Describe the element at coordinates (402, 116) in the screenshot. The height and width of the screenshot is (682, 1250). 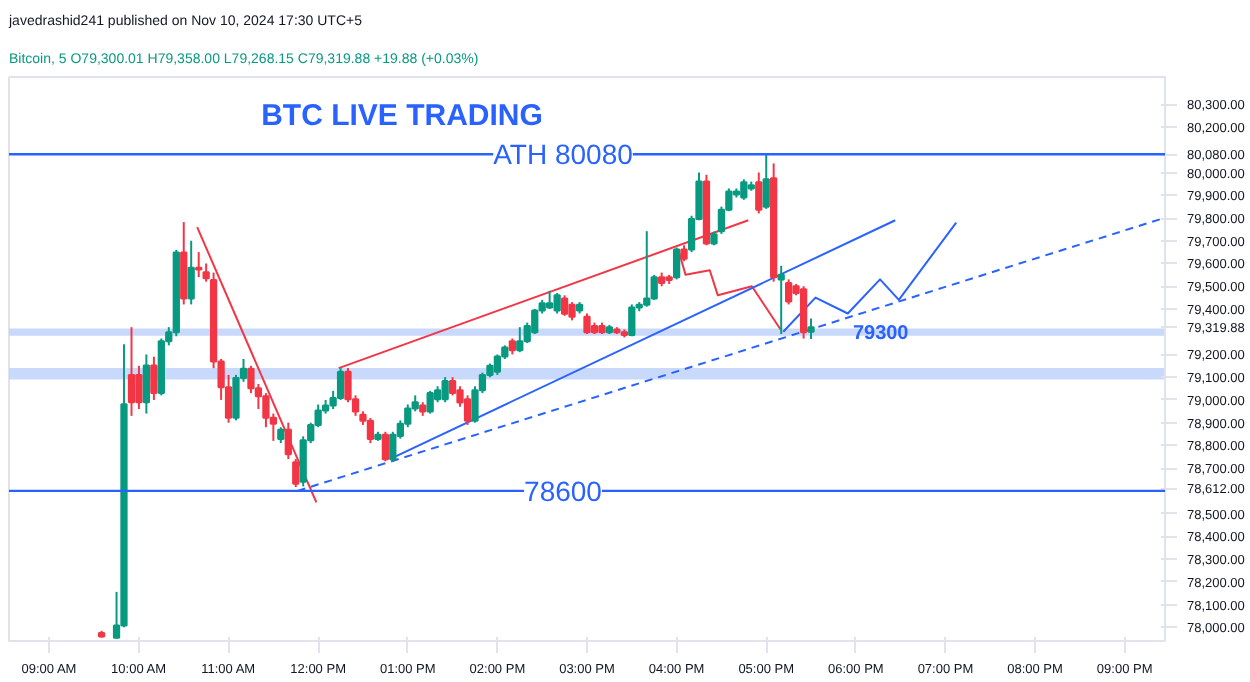
I see `text: BTC LIVE TRADING` at that location.